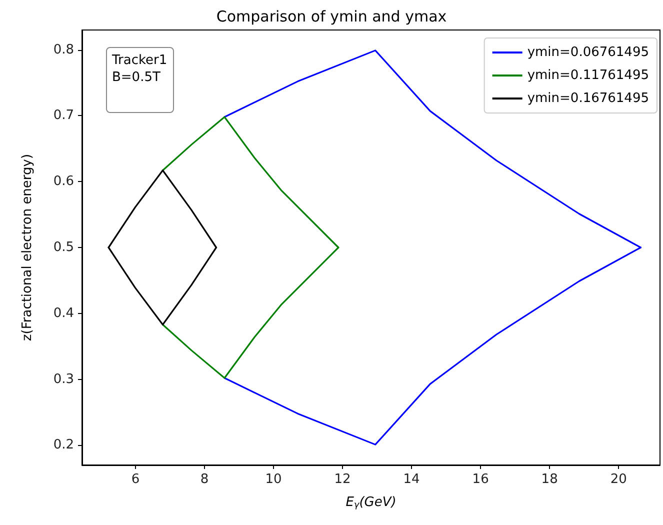  Describe the element at coordinates (588, 52) in the screenshot. I see `legend-label: ymin=0.06761495` at that location.